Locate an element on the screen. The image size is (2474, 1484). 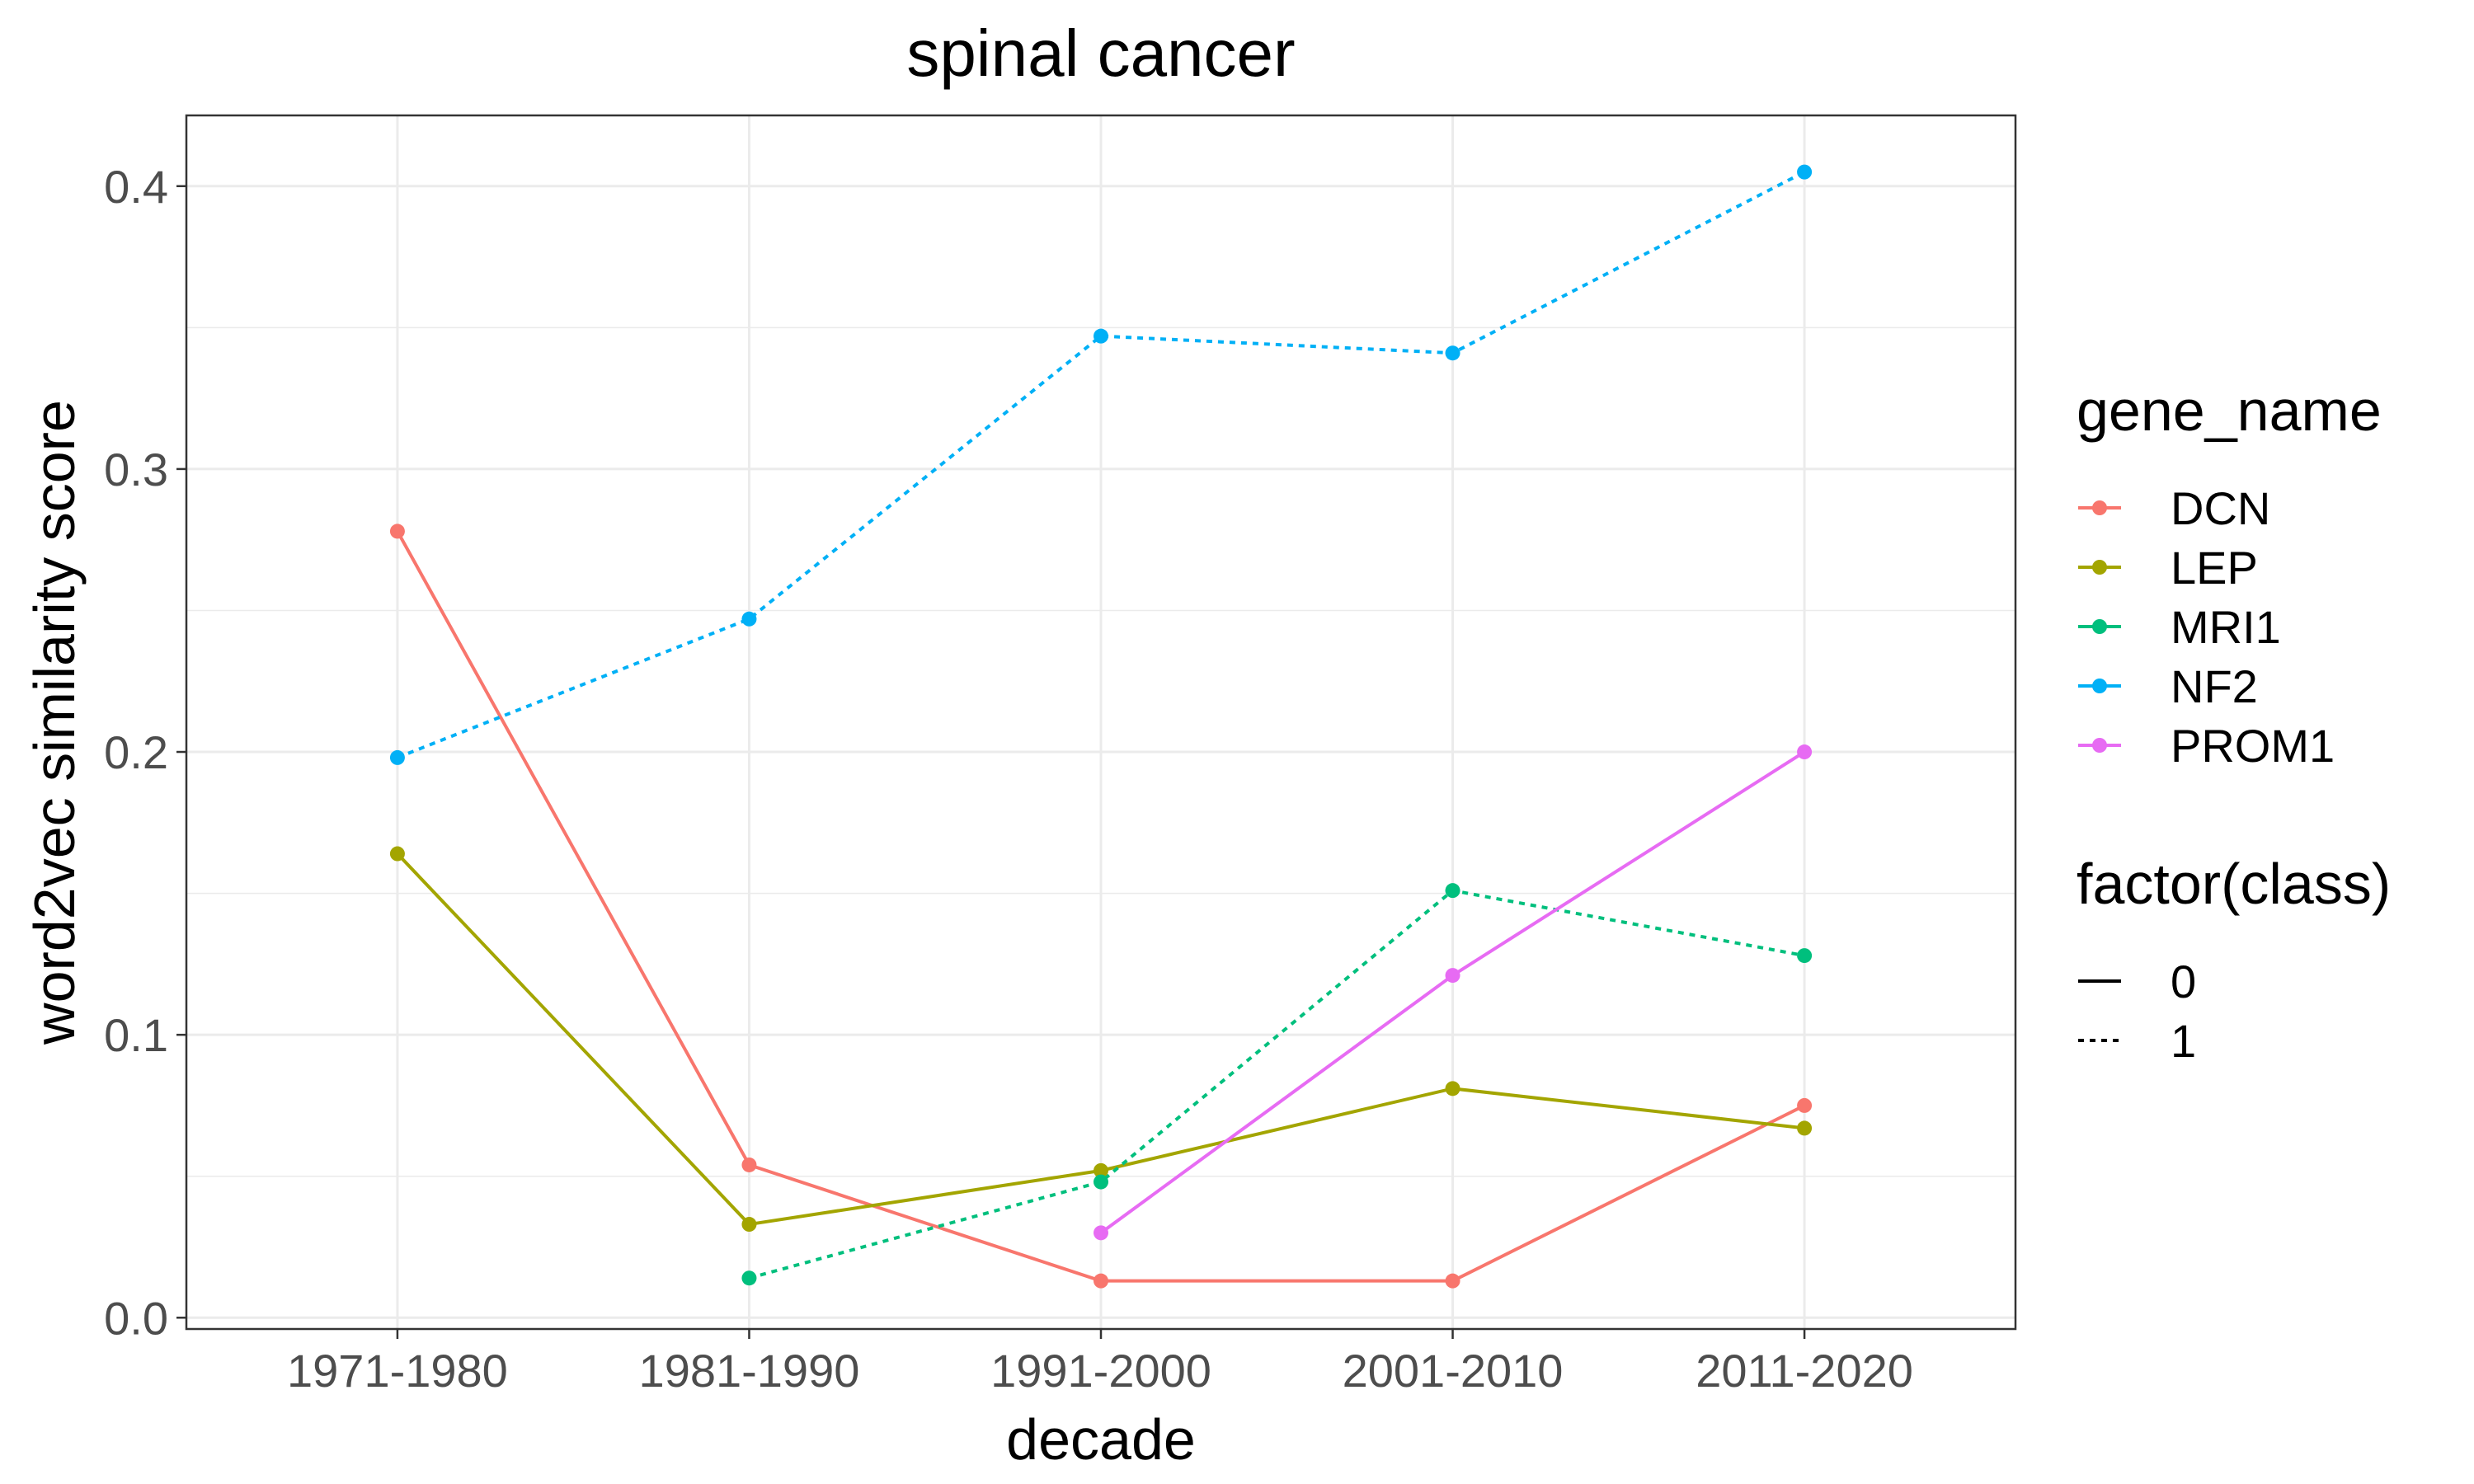
legend-label: MRI1 is located at coordinates (2226, 627).